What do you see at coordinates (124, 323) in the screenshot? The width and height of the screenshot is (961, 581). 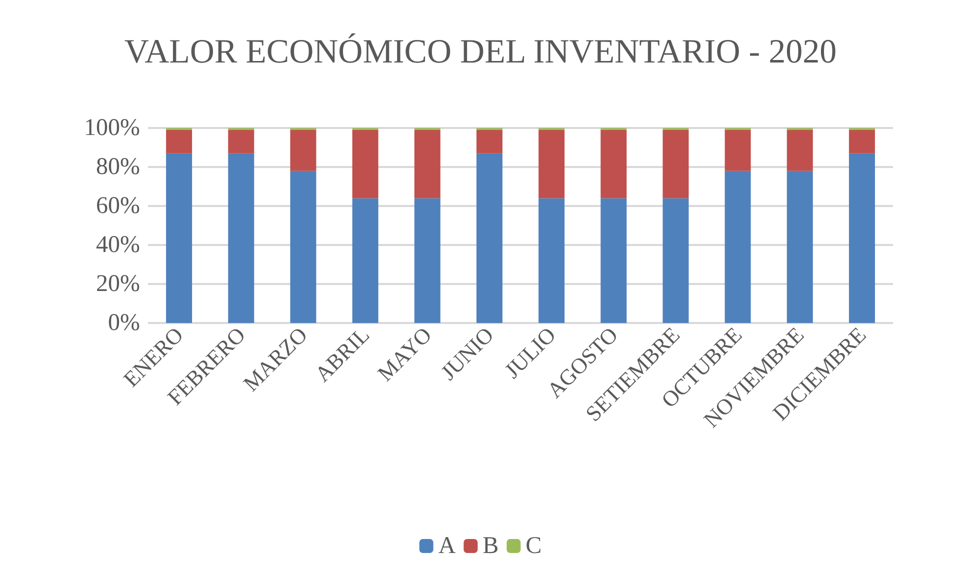 I see `y-tick-label: 0%` at bounding box center [124, 323].